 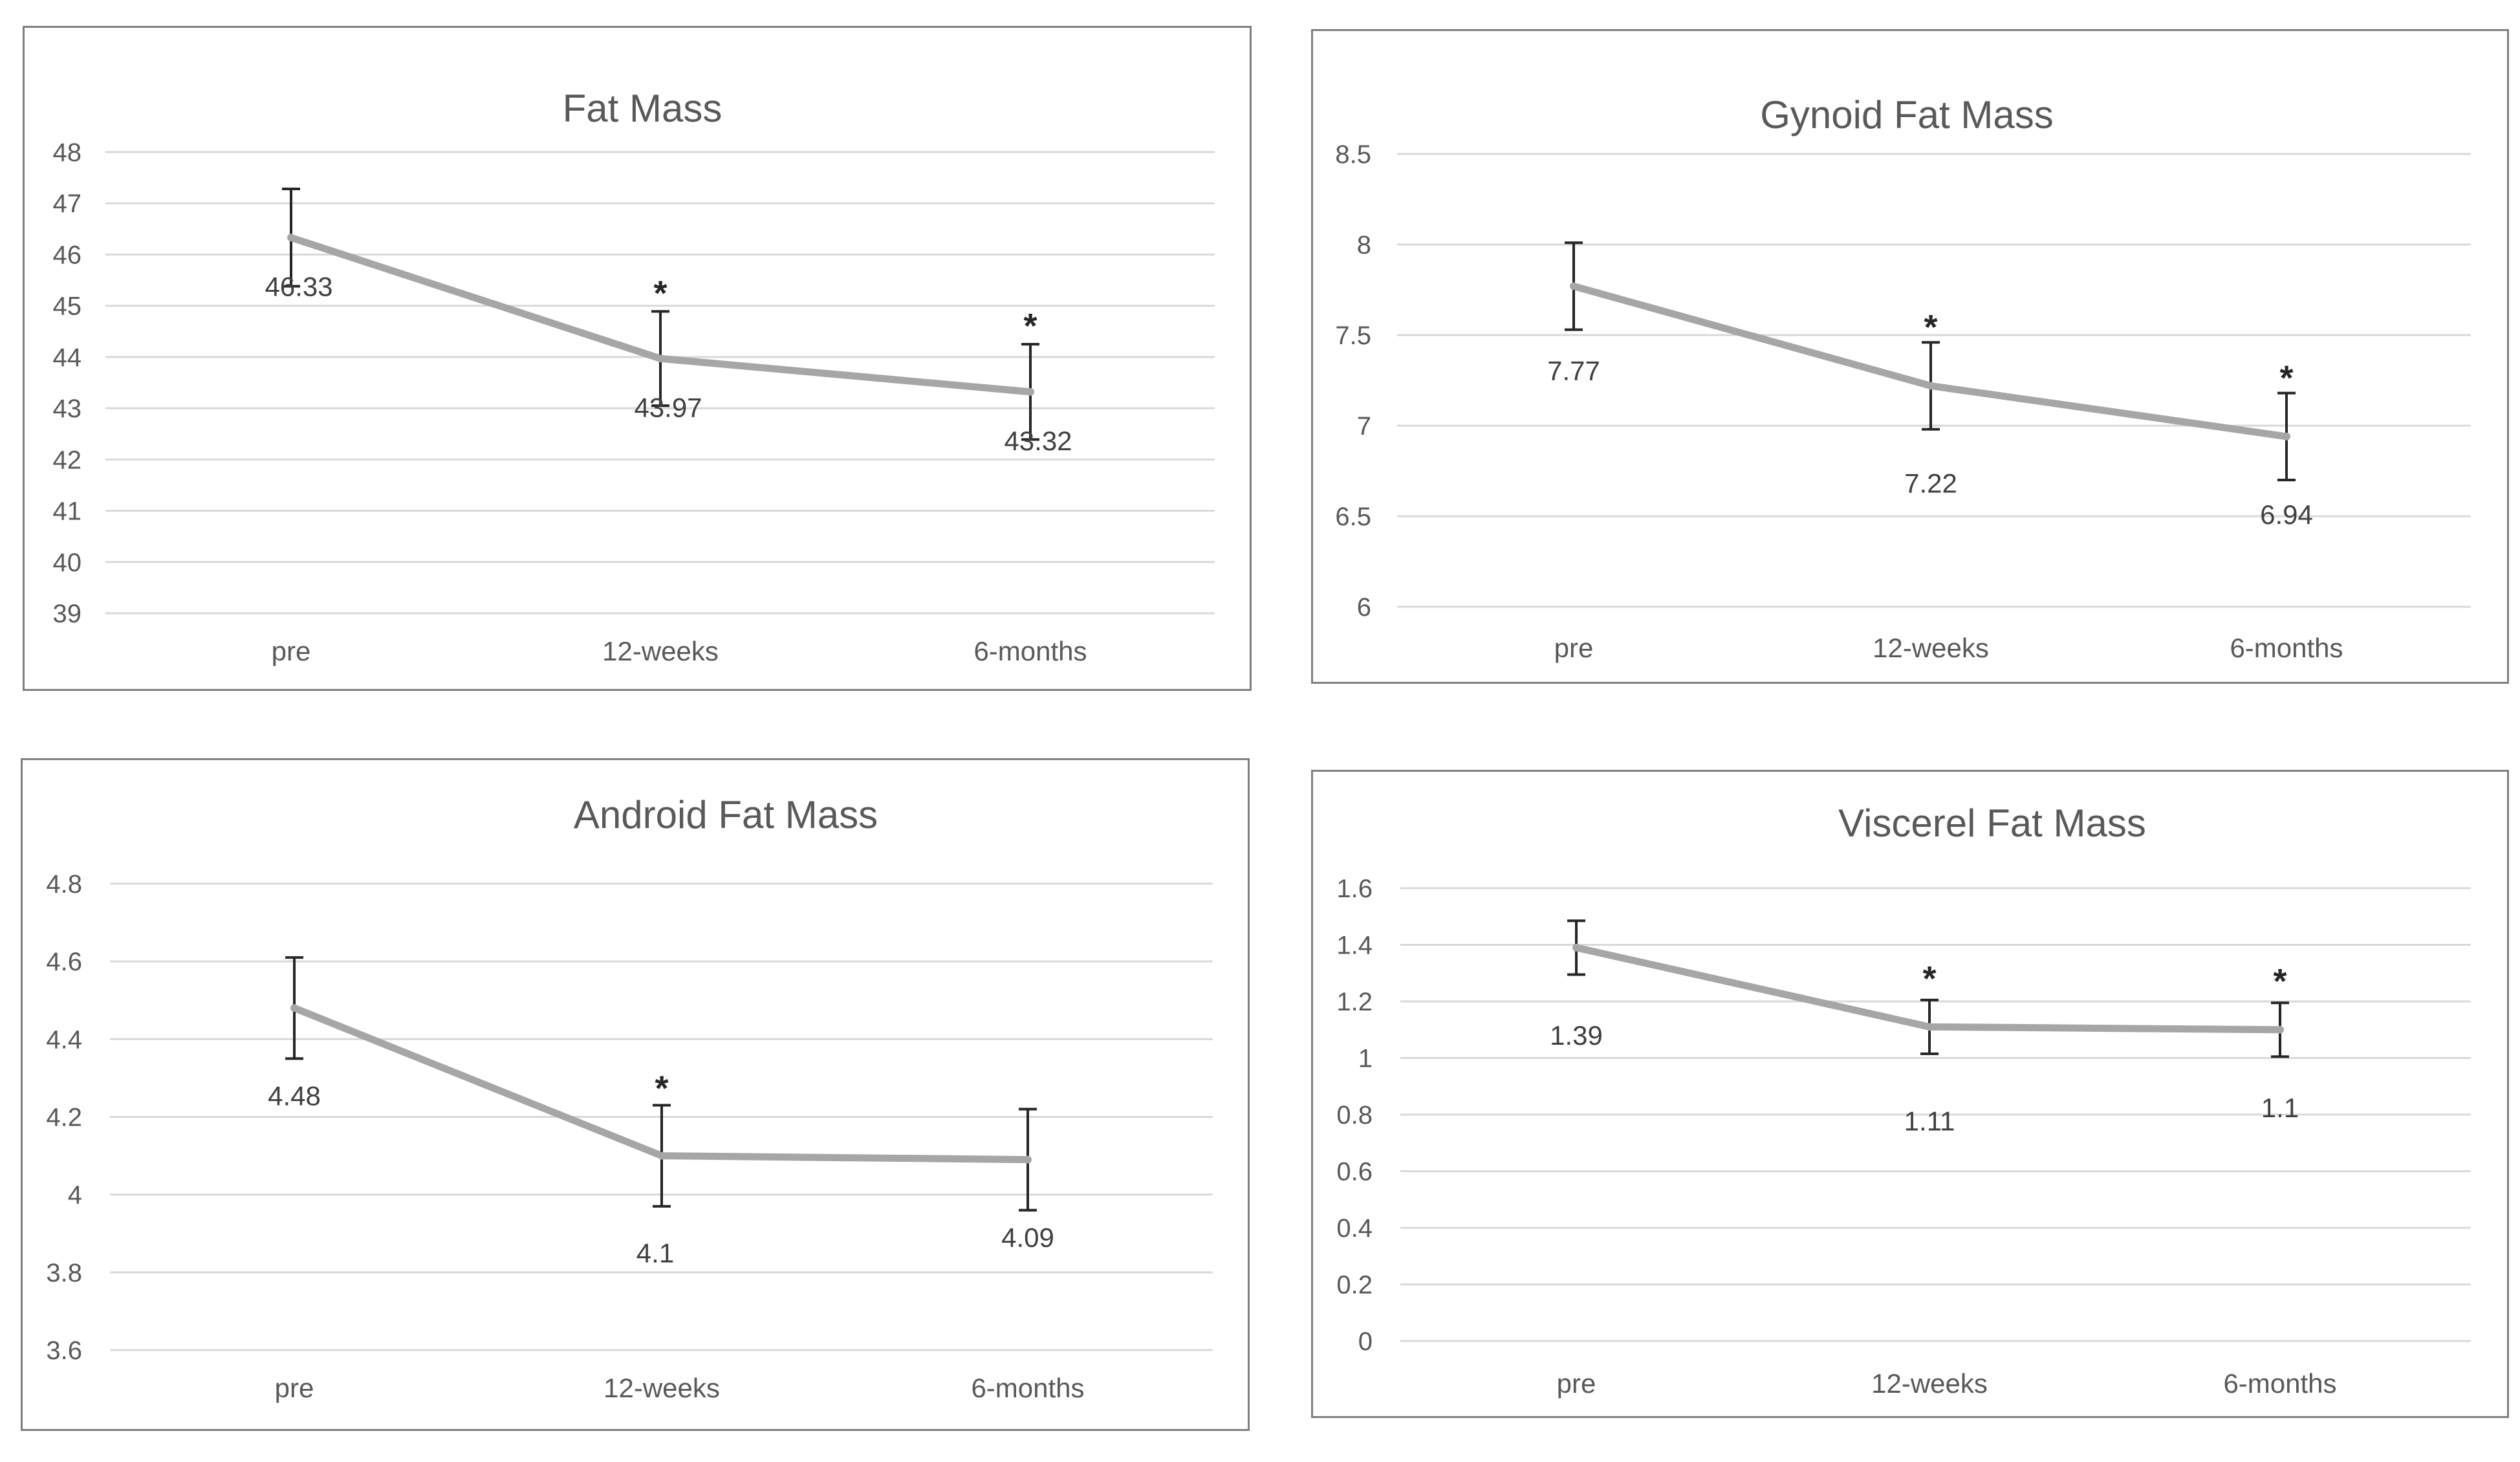 What do you see at coordinates (655, 1253) in the screenshot?
I see `data-label: 4.1` at bounding box center [655, 1253].